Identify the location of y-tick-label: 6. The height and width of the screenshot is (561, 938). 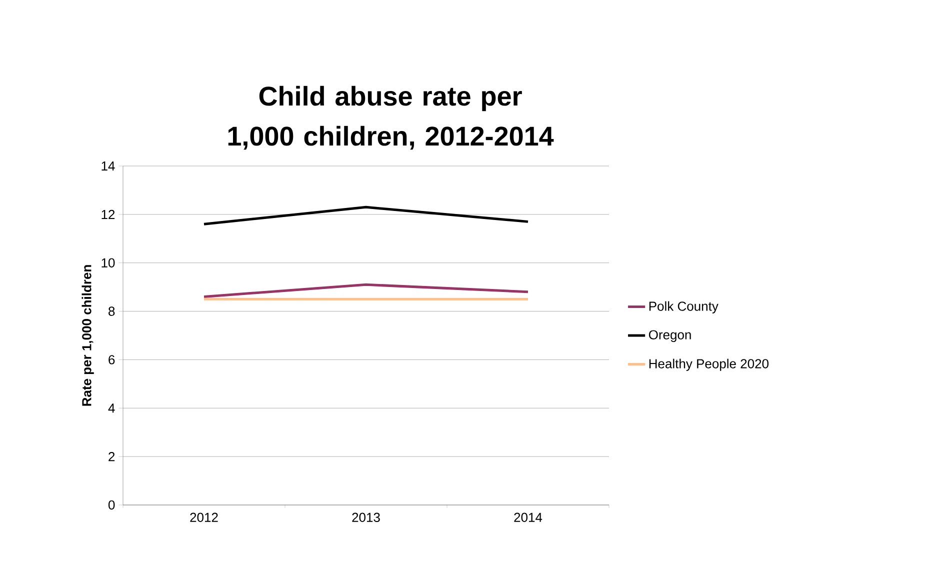
(111, 359).